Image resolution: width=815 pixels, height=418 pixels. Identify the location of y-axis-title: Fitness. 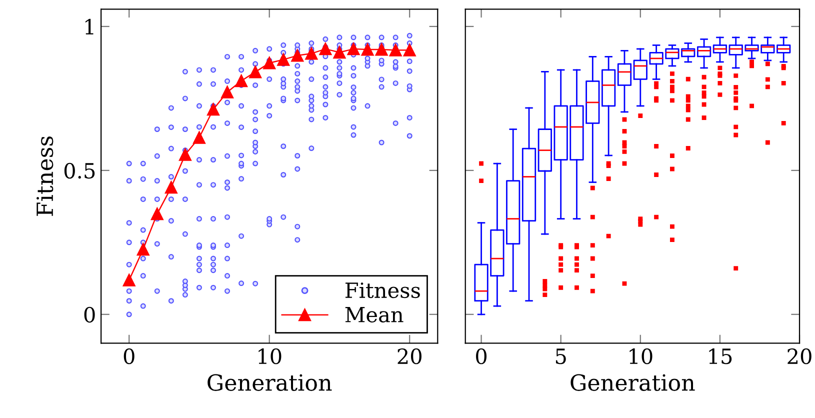
(45, 176).